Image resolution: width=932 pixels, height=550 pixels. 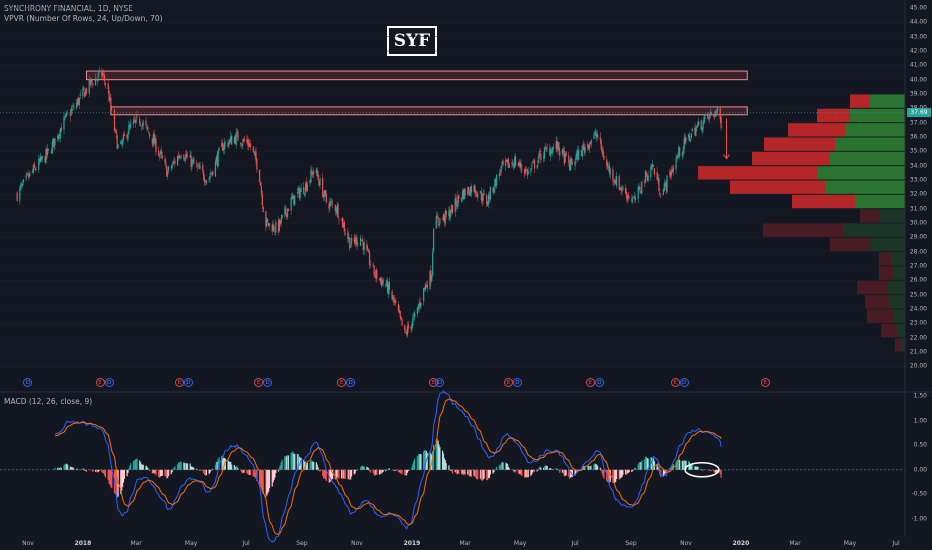 I want to click on price-tick-label: 35.00, so click(x=918, y=151).